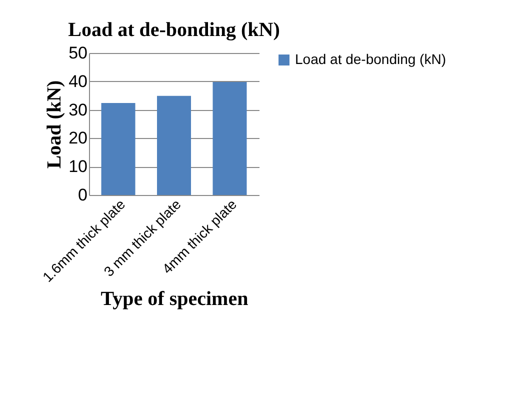 This screenshot has width=518, height=419. Describe the element at coordinates (78, 53) in the screenshot. I see `y-tick-label: 50` at that location.